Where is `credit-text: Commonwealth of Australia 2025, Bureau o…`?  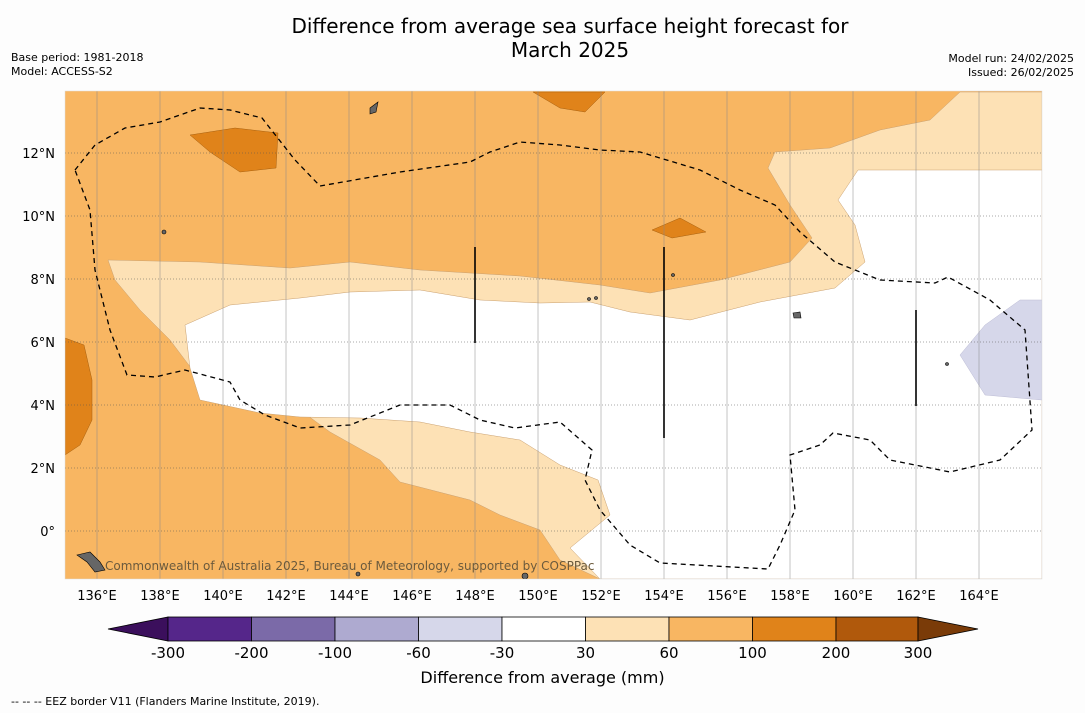 credit-text: Commonwealth of Australia 2025, Bureau o… is located at coordinates (350, 566).